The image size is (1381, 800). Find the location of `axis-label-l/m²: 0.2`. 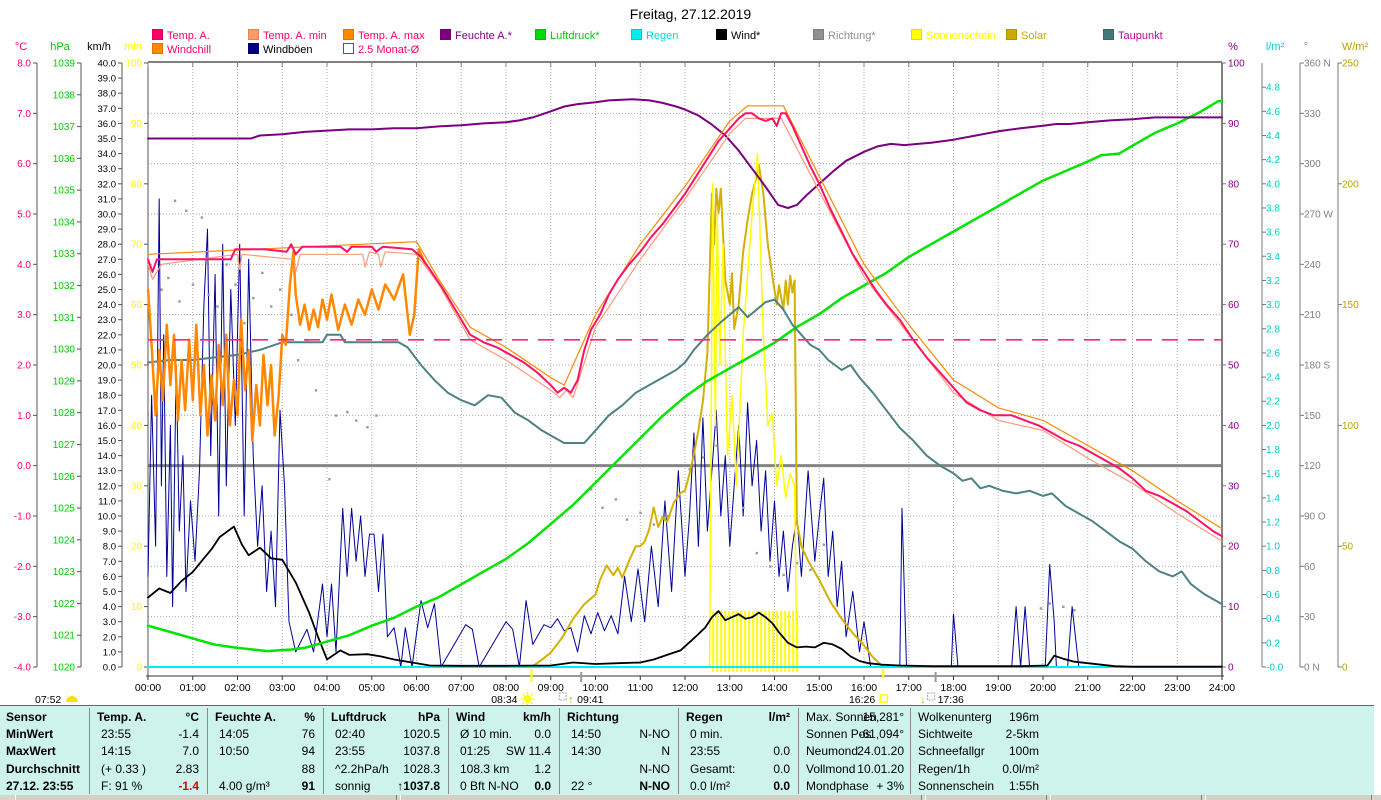

axis-label-l/m²: 0.2 is located at coordinates (1273, 643).